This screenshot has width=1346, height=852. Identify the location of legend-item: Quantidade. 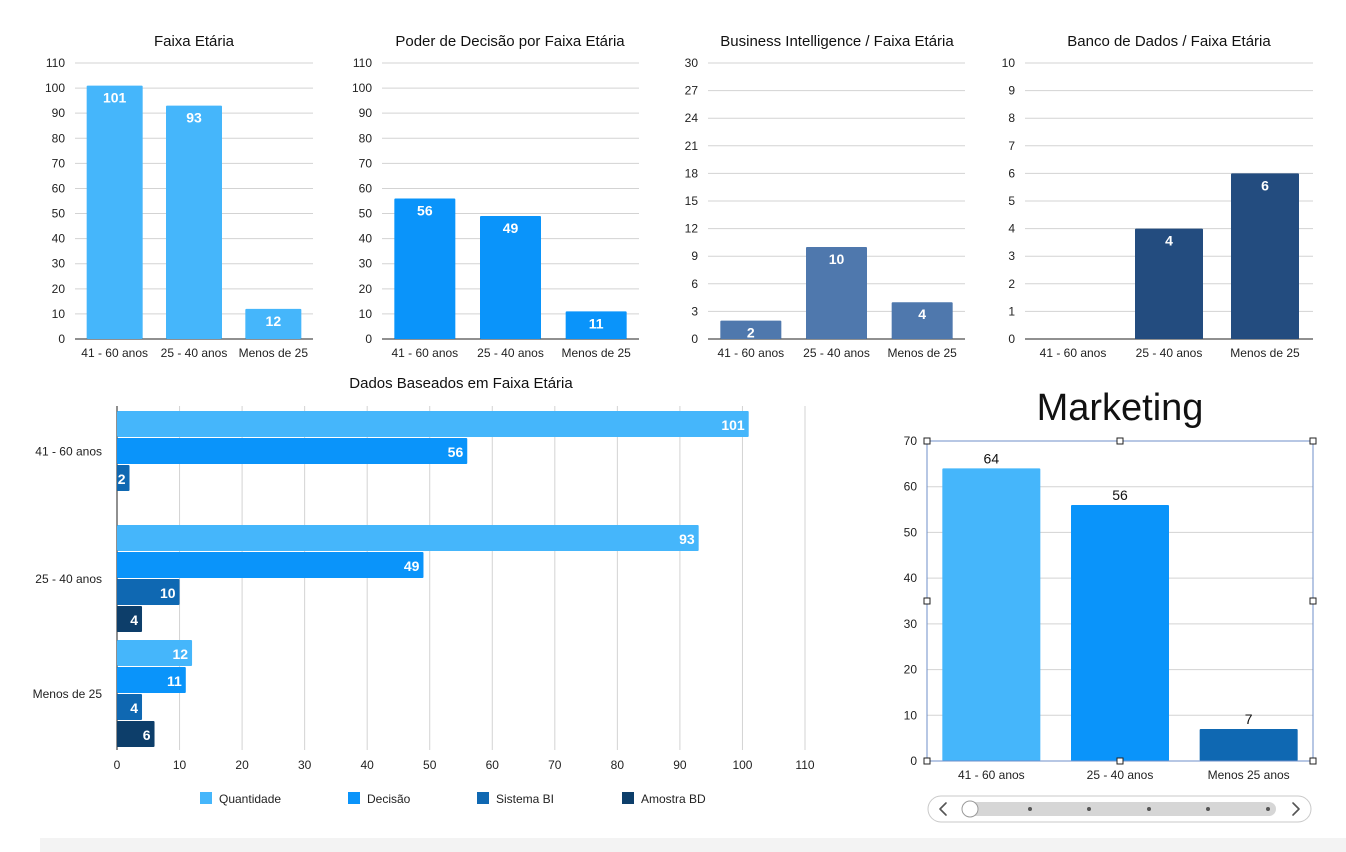
(240, 799).